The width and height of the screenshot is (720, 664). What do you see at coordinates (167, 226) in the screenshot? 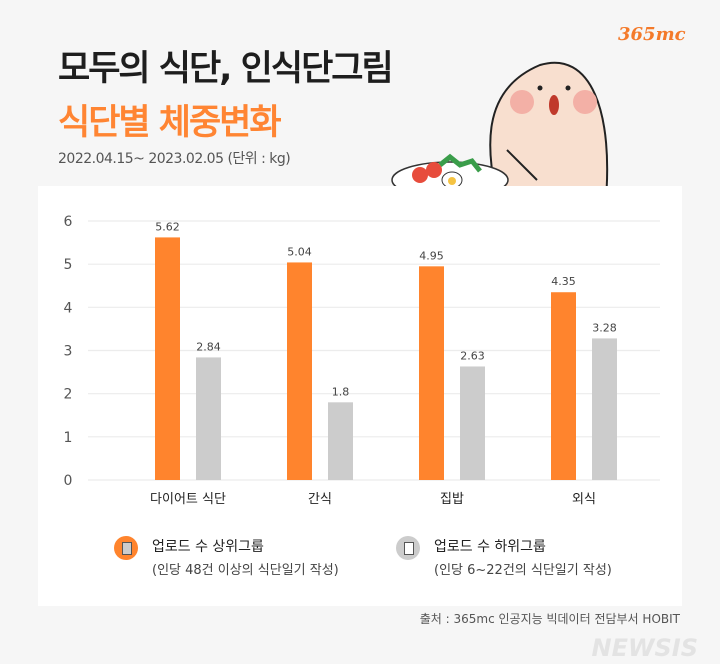
I see `data-label: 5.62` at bounding box center [167, 226].